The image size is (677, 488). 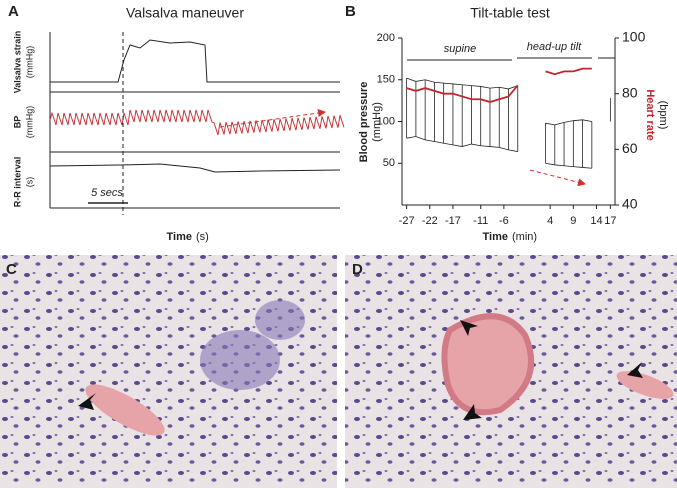 I want to click on y2-axis-label: Heart rate, so click(x=650, y=114).